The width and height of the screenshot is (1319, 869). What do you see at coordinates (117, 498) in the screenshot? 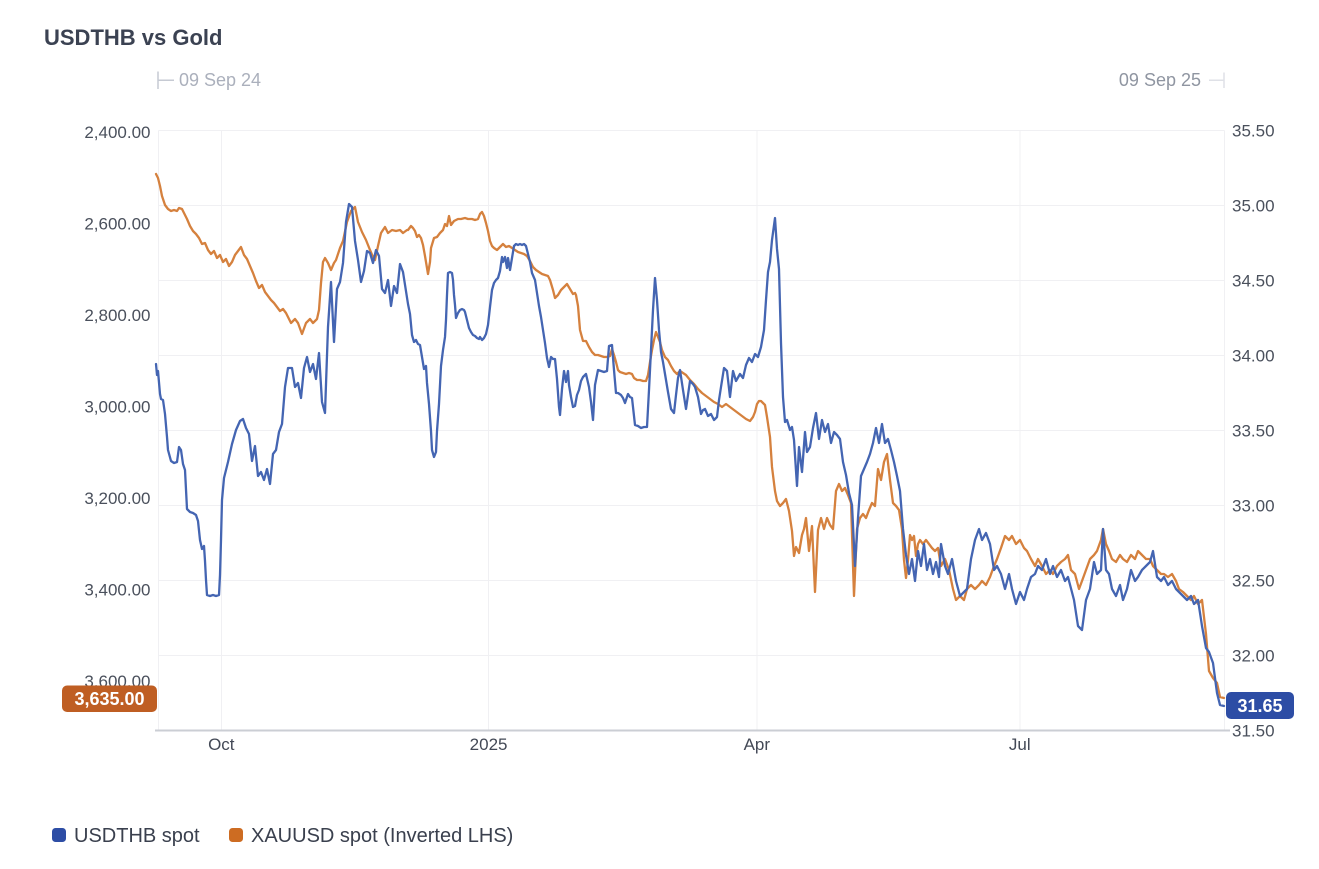
I see `svg-text: 3,200.00` at bounding box center [117, 498].